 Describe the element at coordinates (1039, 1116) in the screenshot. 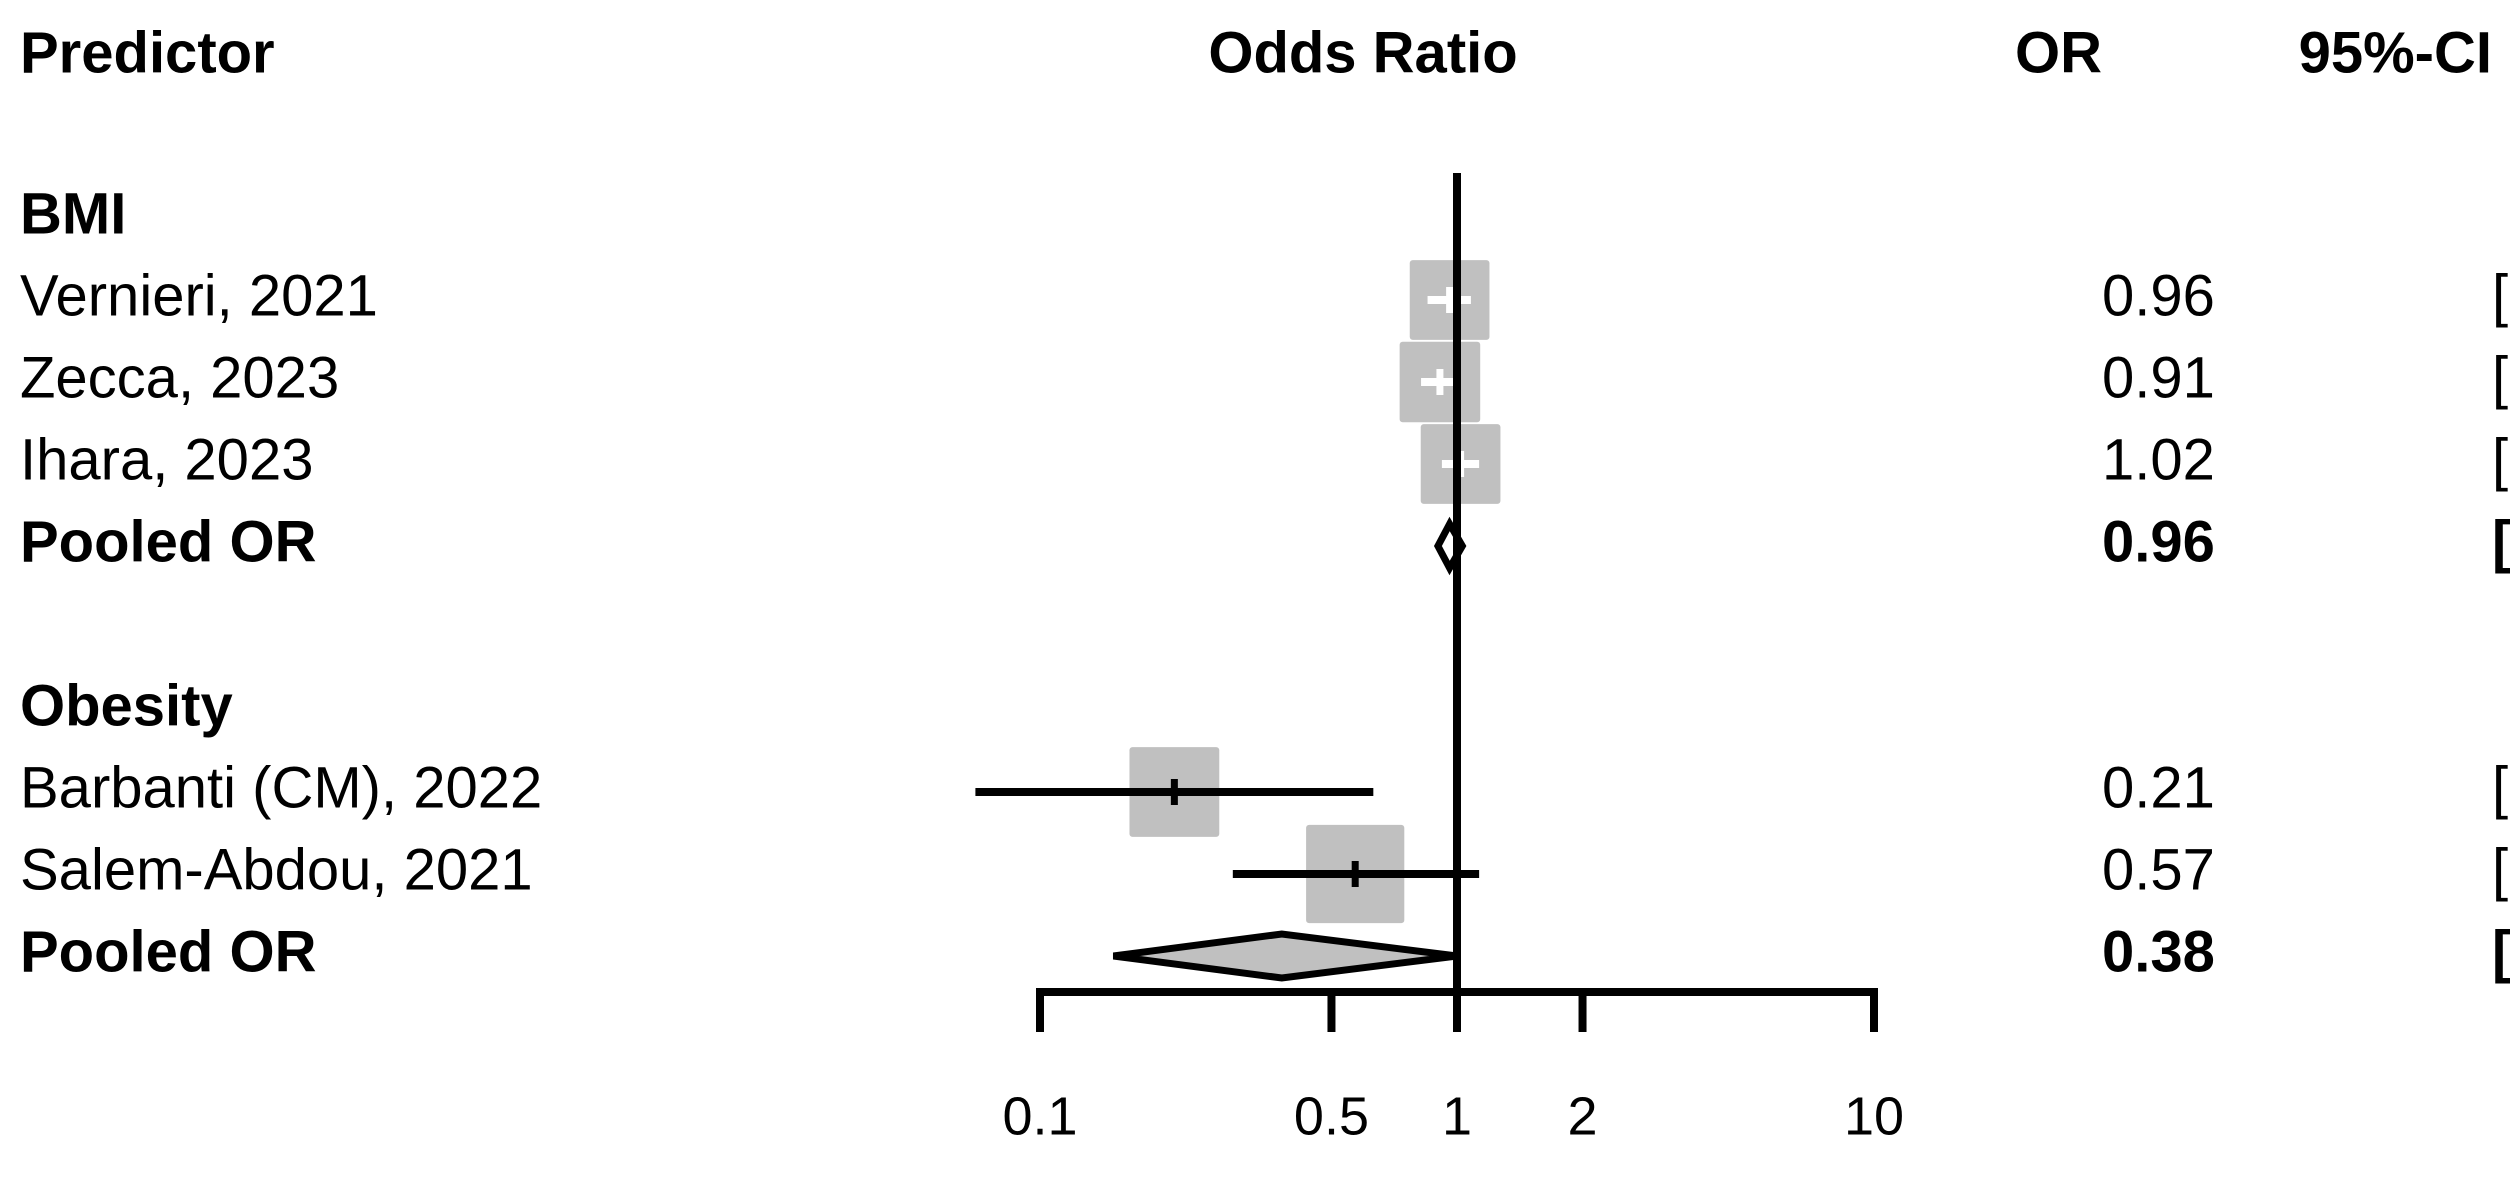

I see `x-tick-label: 0.1` at that location.